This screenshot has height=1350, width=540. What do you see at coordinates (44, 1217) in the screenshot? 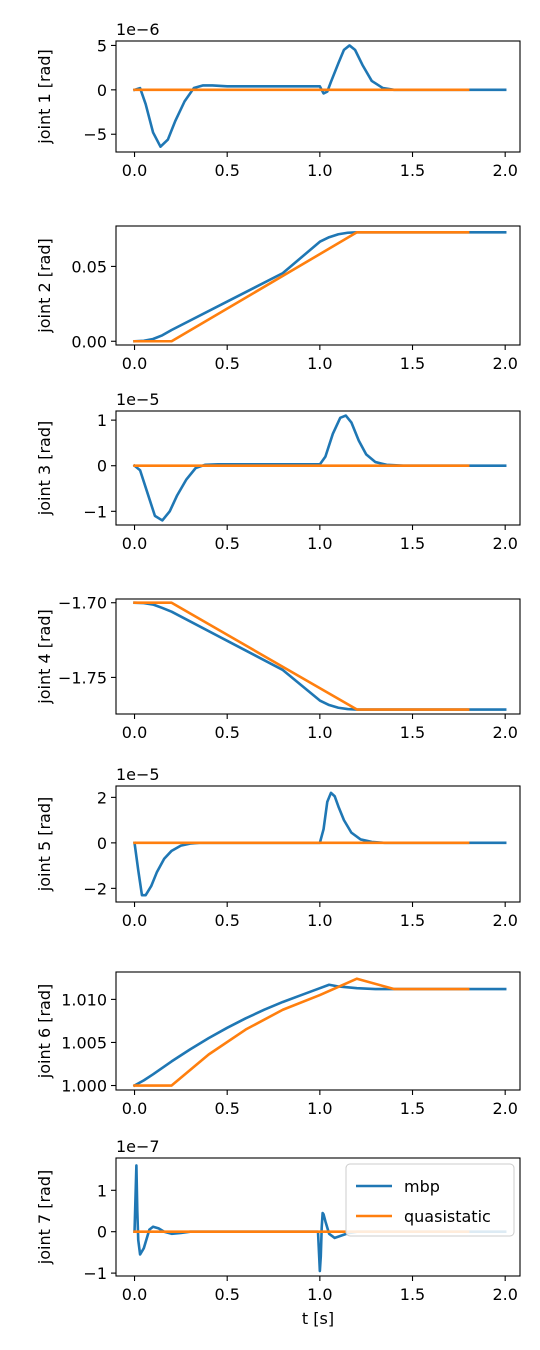
I see `y-axis-label: joint 7 [rad]` at bounding box center [44, 1217].